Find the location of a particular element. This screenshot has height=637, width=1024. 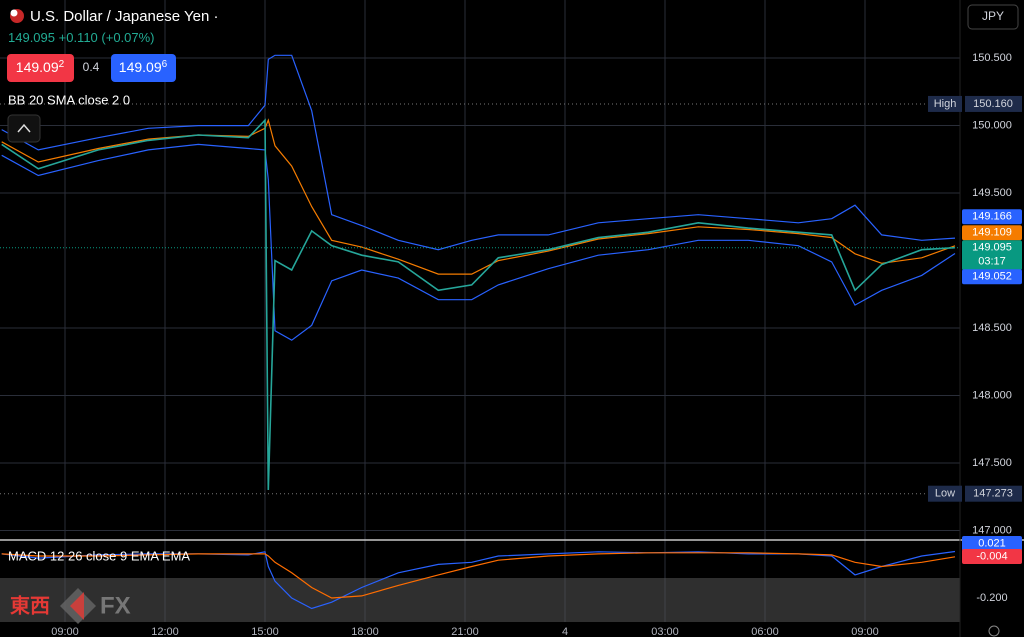

series-line is located at coordinates (478, 575).